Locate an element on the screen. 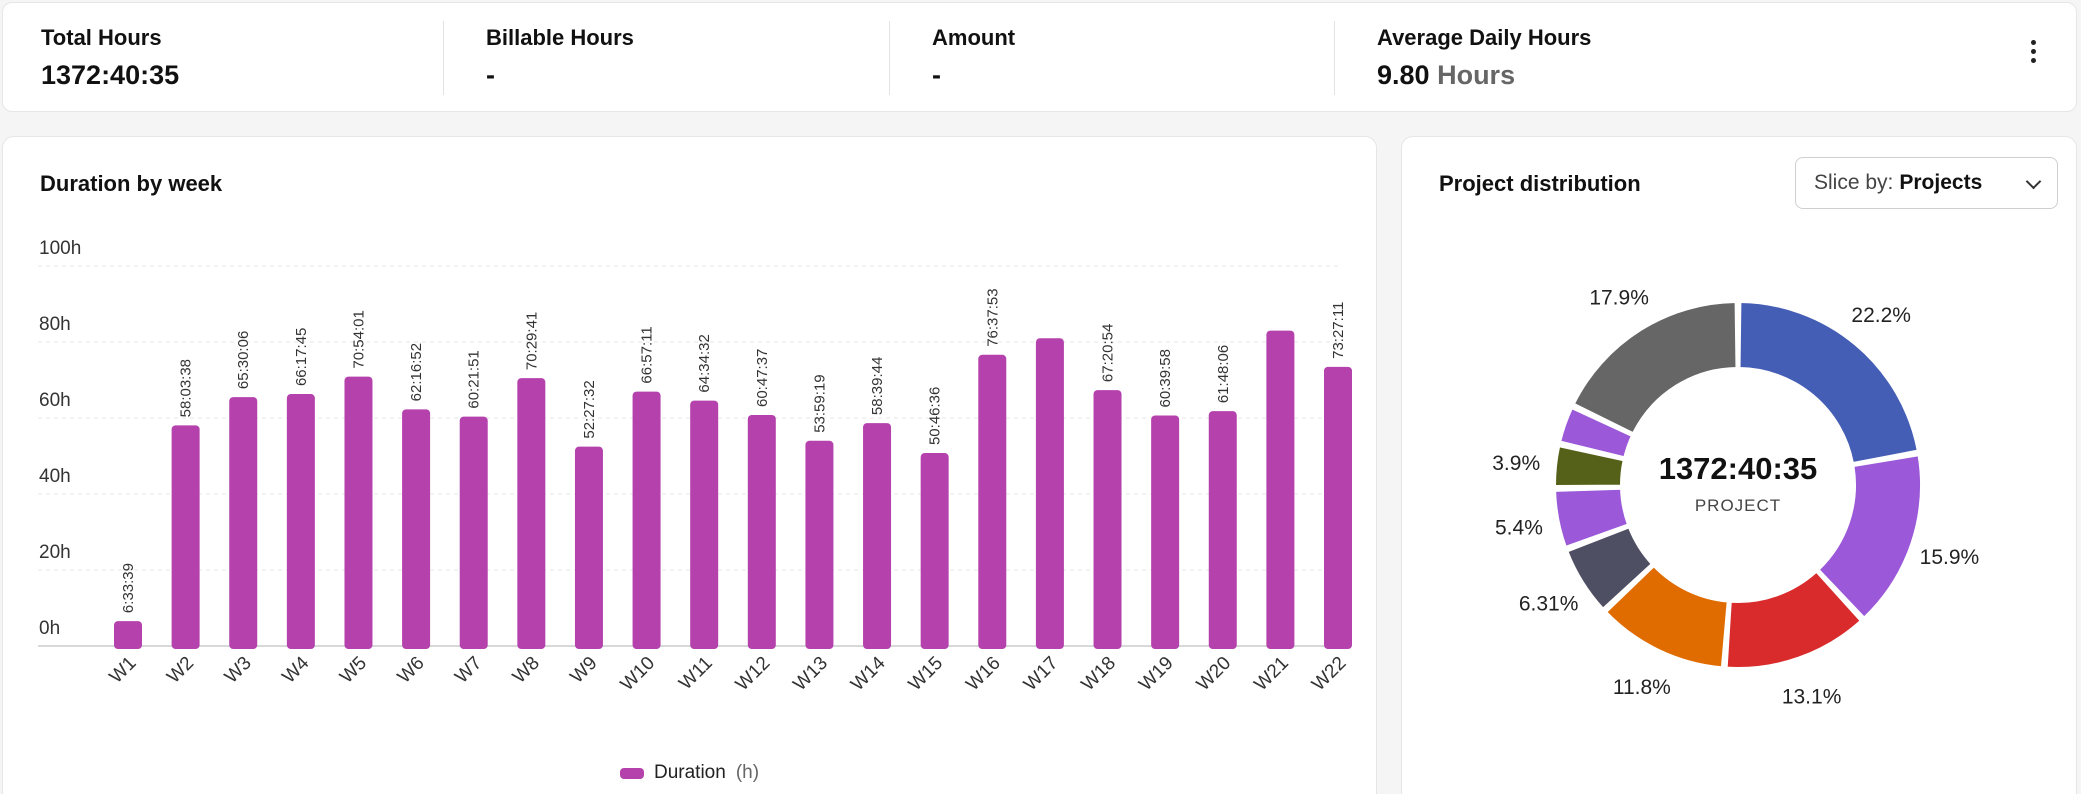  bar-data-label: 6:33:39 is located at coordinates (128, 588).